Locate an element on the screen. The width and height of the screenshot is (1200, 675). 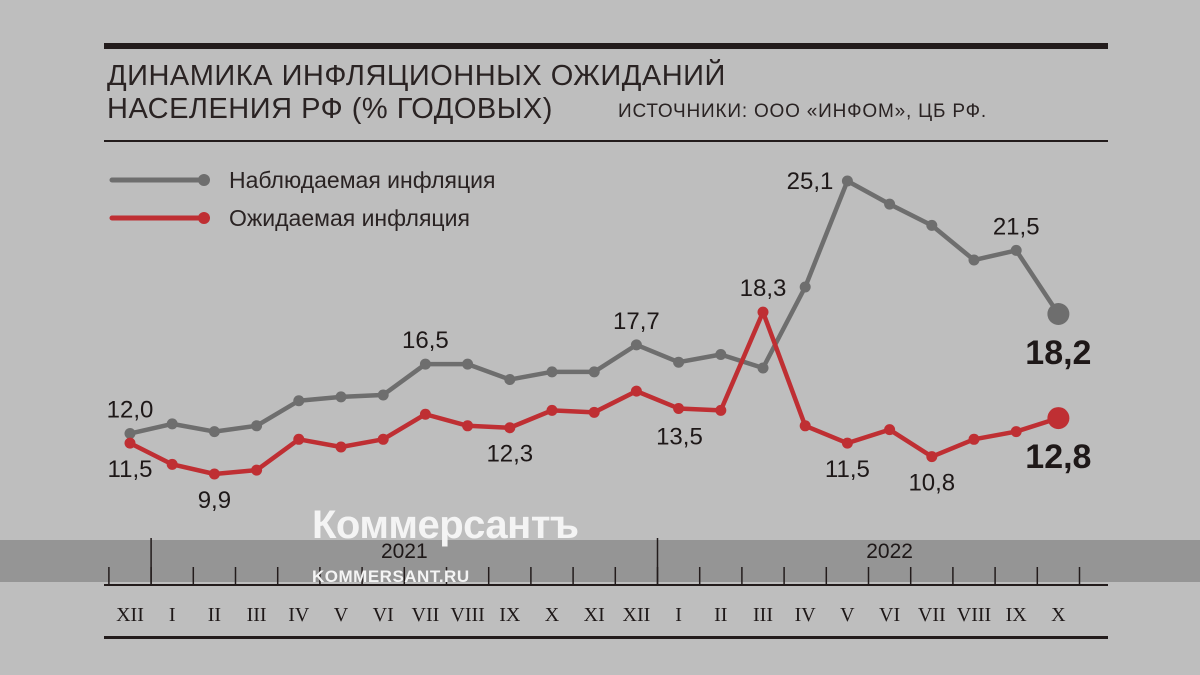
chart-title-line-2: НАСЕЛЕНИЯ РФ (% ГОДОВЫХ) is located at coordinates (330, 109).